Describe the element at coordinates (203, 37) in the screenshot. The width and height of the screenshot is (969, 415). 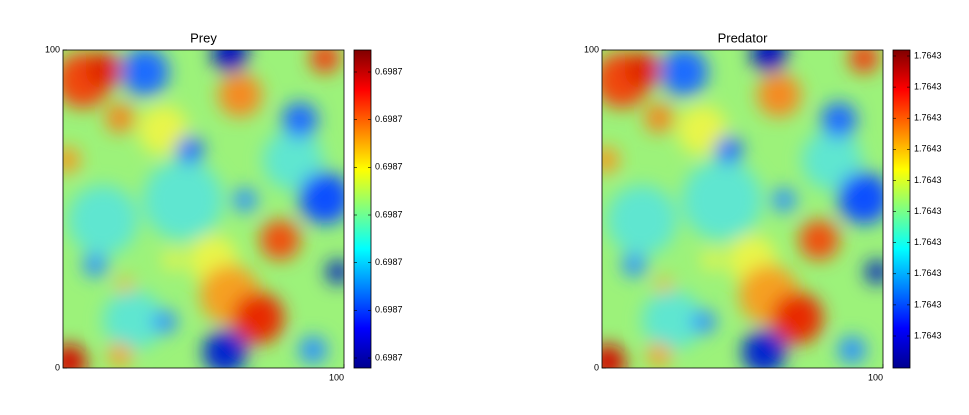
I see `chart-title: Prey` at that location.